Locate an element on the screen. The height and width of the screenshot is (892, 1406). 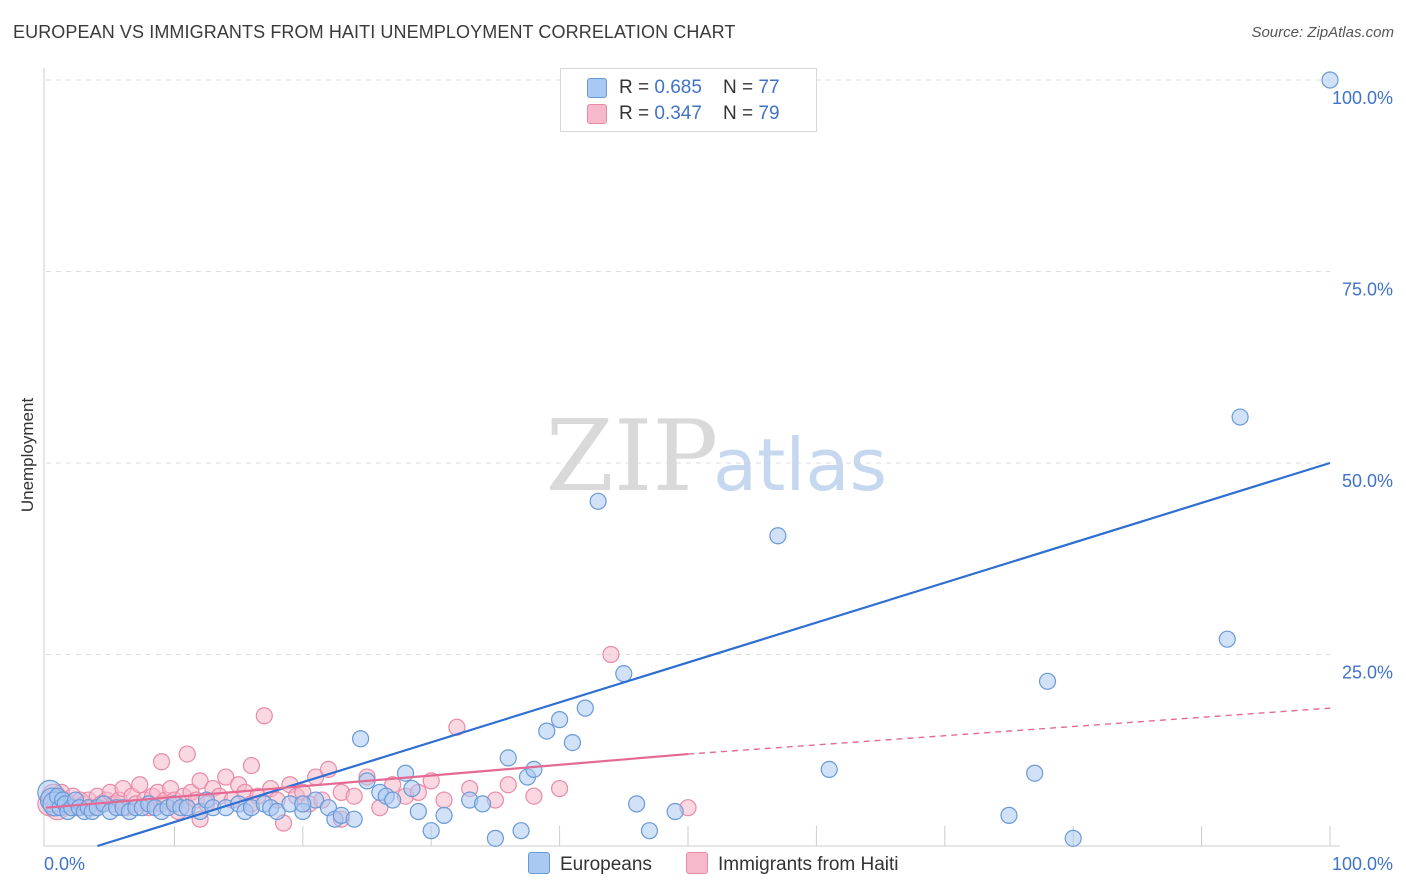
y-tick-label: 75.0% is located at coordinates (1367, 290).